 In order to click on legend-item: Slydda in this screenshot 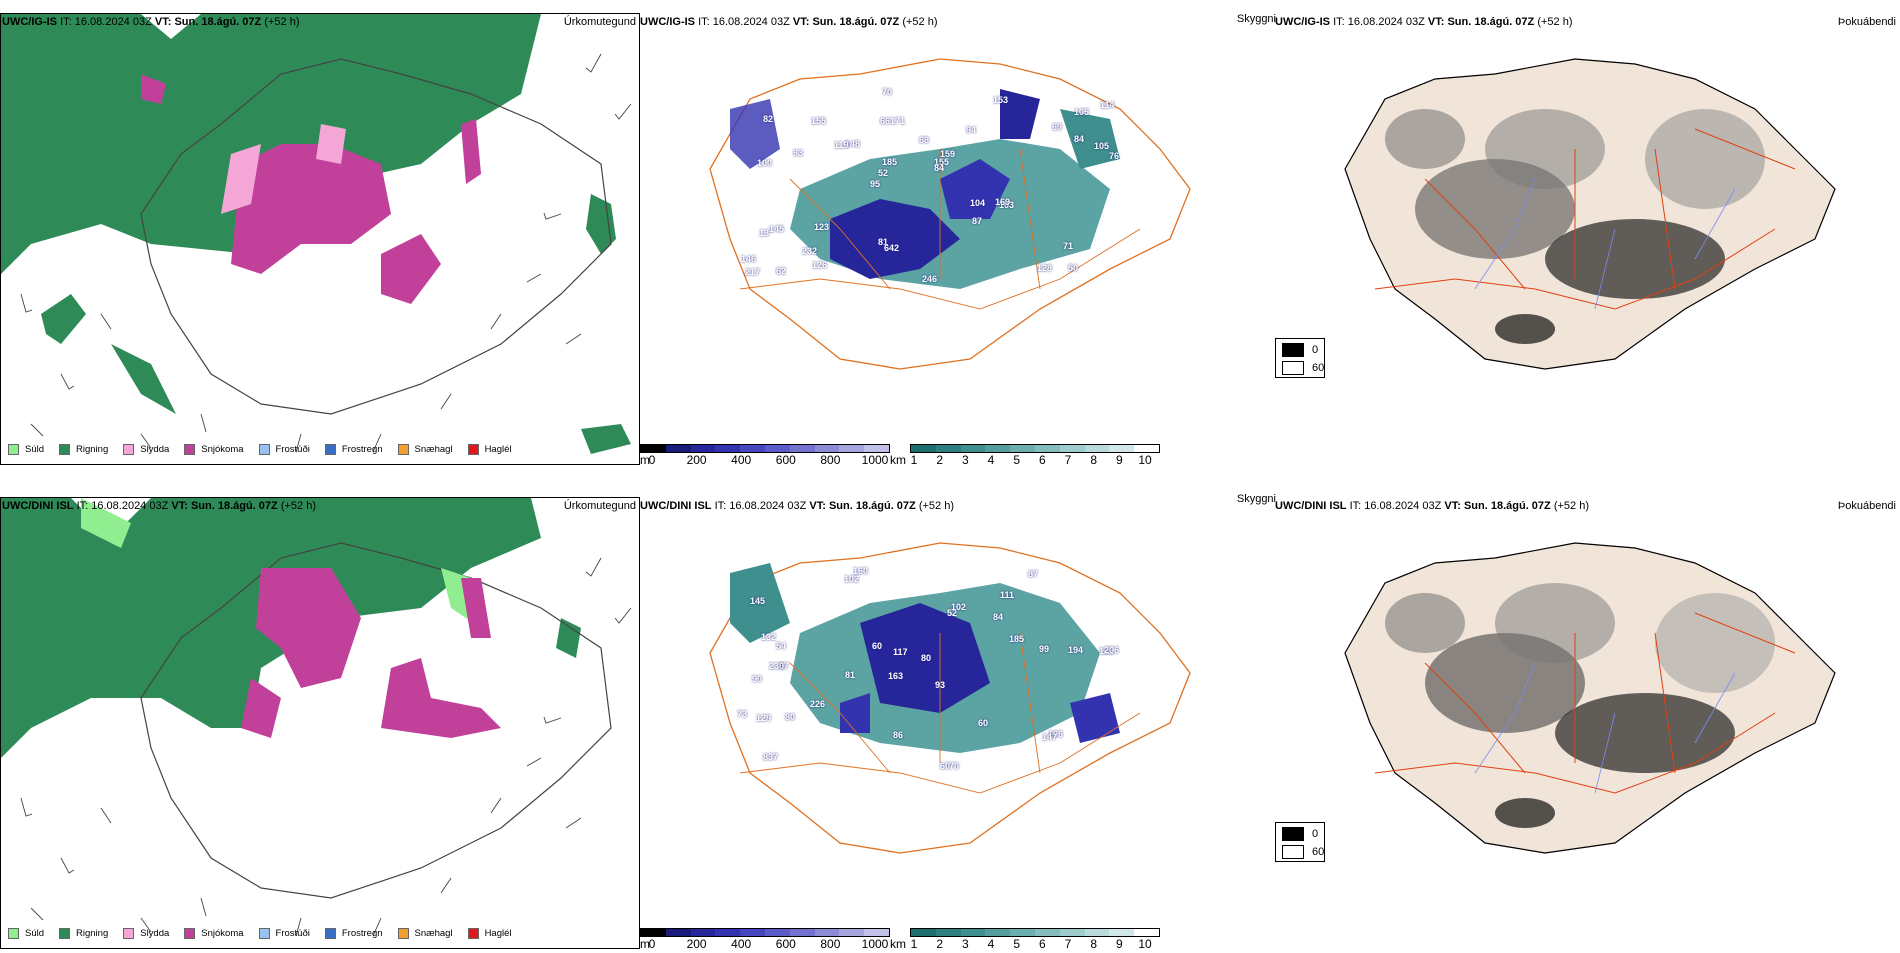, I will do `click(146, 933)`.